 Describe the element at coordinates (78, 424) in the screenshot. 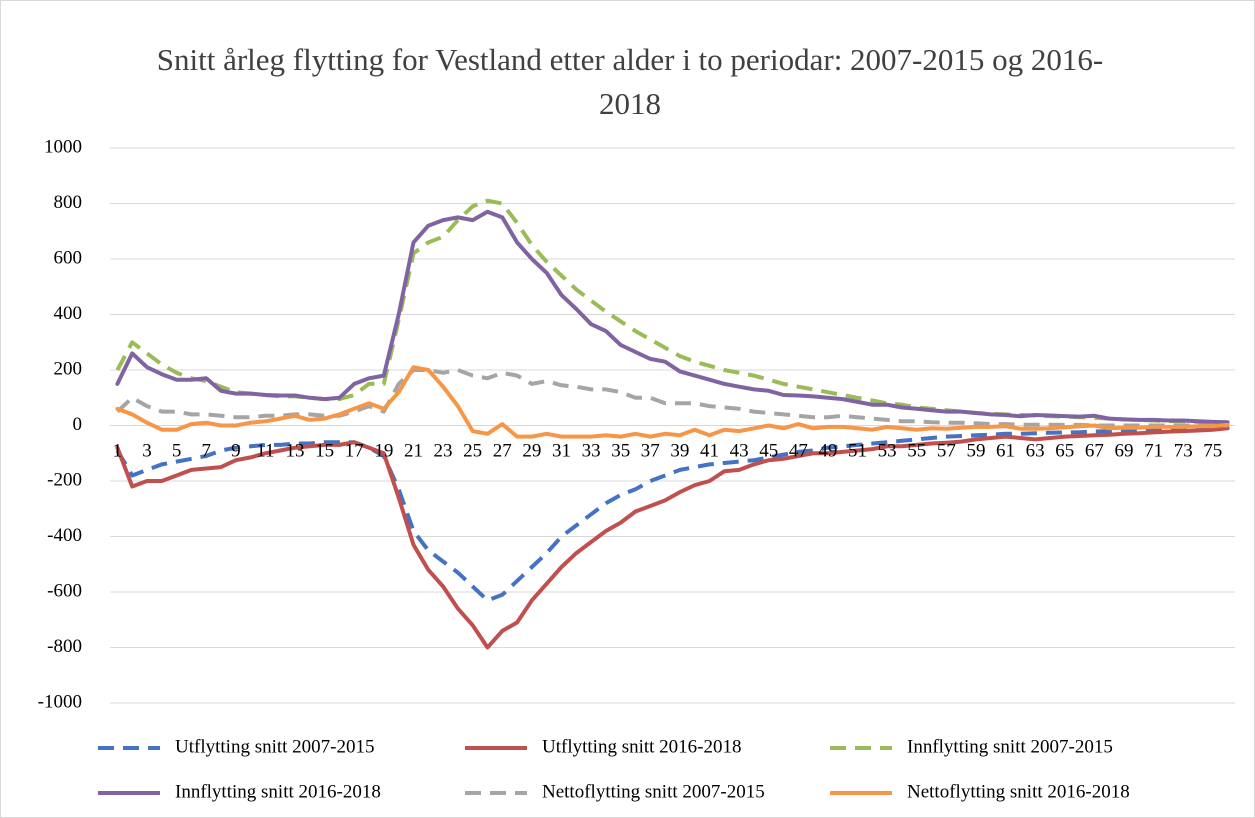

I see `y-tick-label: 0` at that location.